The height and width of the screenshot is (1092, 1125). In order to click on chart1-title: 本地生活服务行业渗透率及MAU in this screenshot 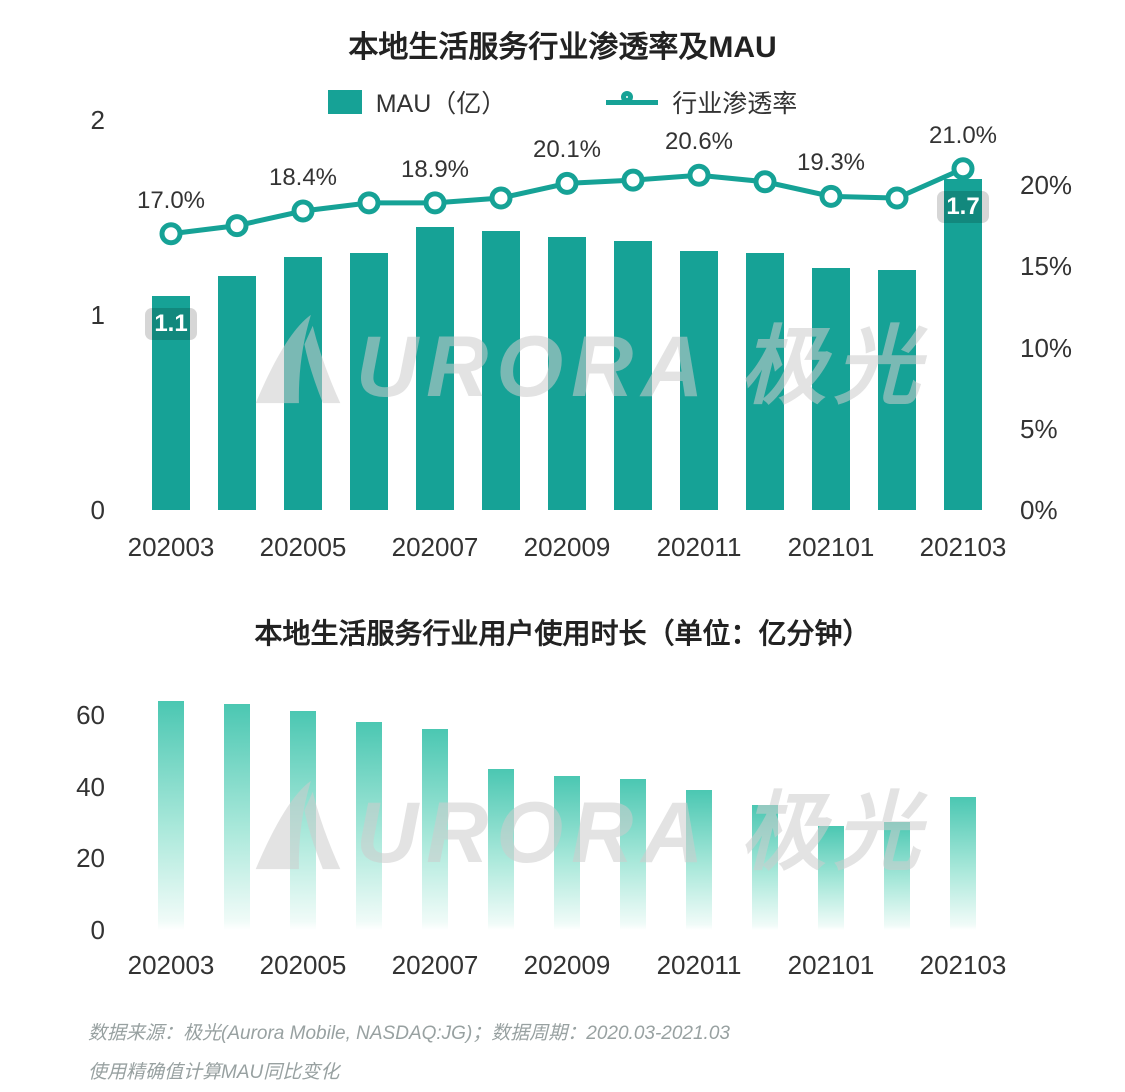, I will do `click(562, 47)`.